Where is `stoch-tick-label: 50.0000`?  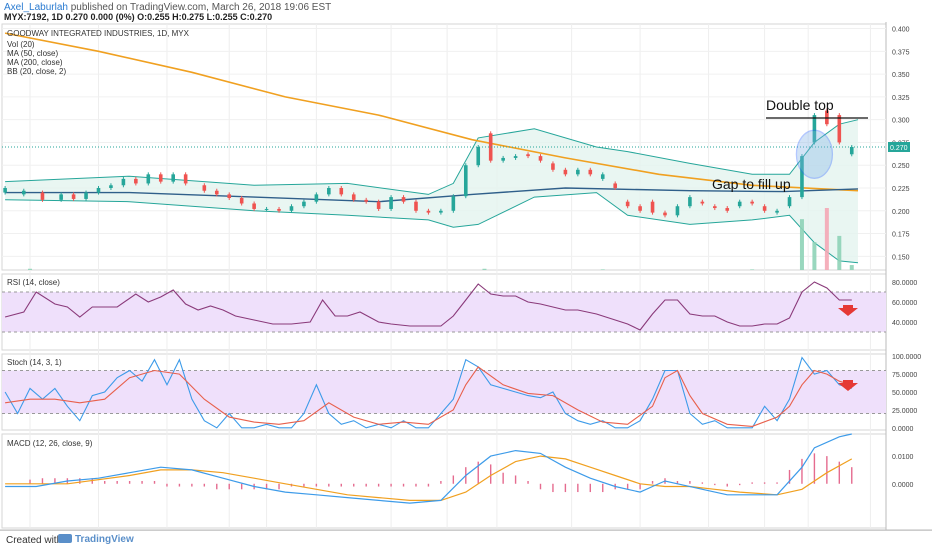
stoch-tick-label: 50.0000 is located at coordinates (904, 393).